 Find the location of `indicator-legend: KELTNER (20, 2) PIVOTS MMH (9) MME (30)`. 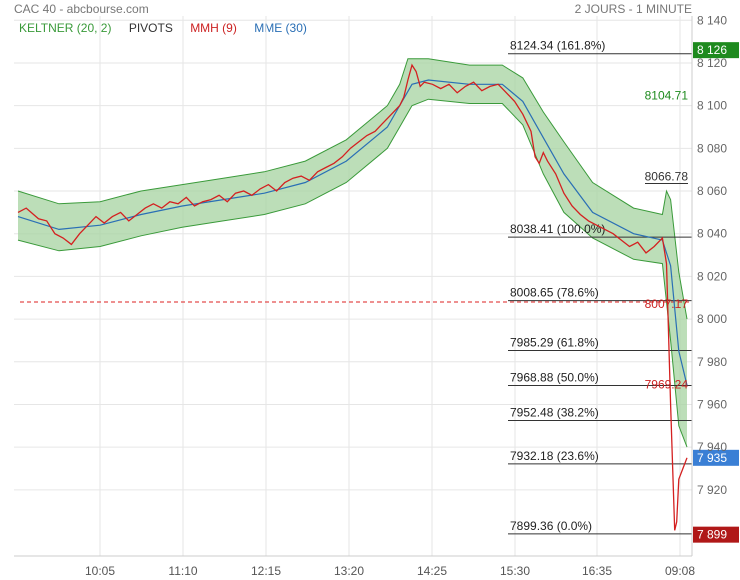

indicator-legend: KELTNER (20, 2) PIVOTS MMH (9) MME (30) is located at coordinates (170, 28).